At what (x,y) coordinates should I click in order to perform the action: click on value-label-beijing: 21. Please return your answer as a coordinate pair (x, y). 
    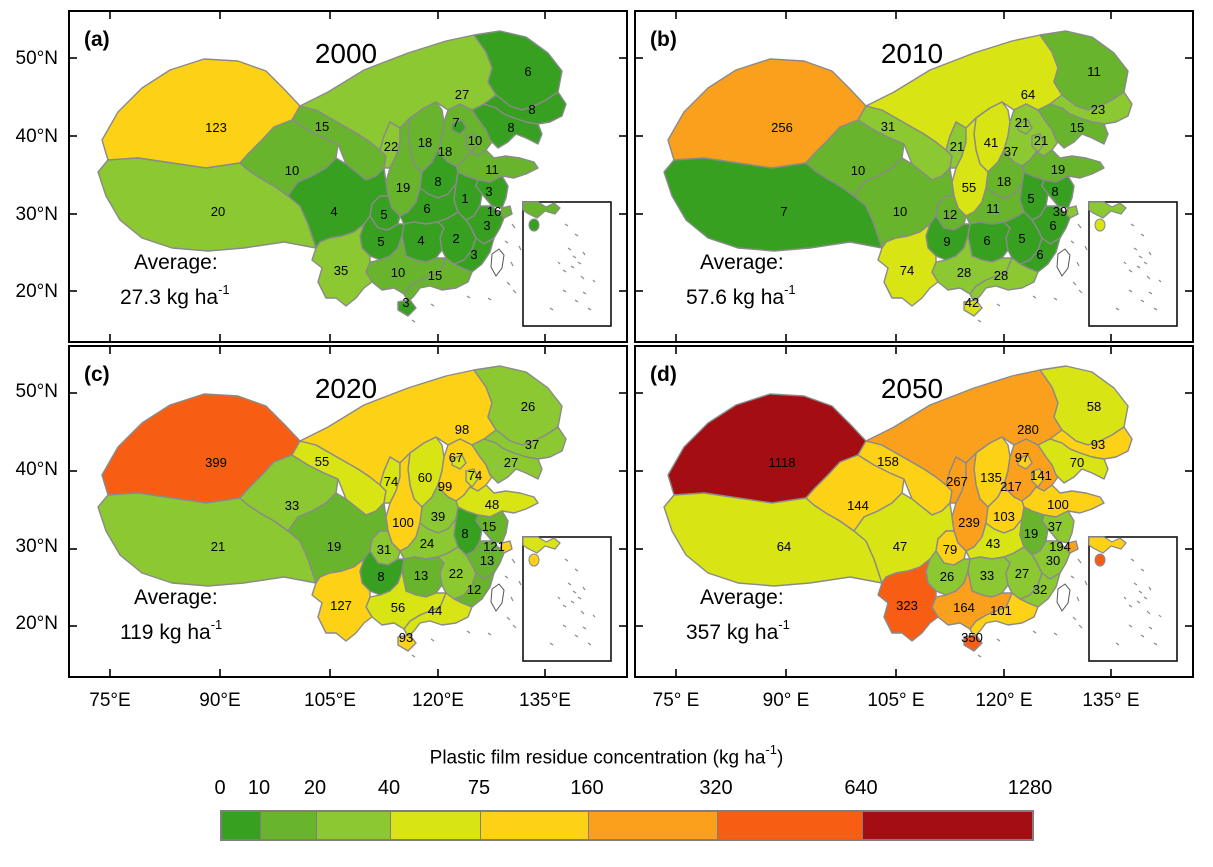
    Looking at the image, I should click on (1022, 122).